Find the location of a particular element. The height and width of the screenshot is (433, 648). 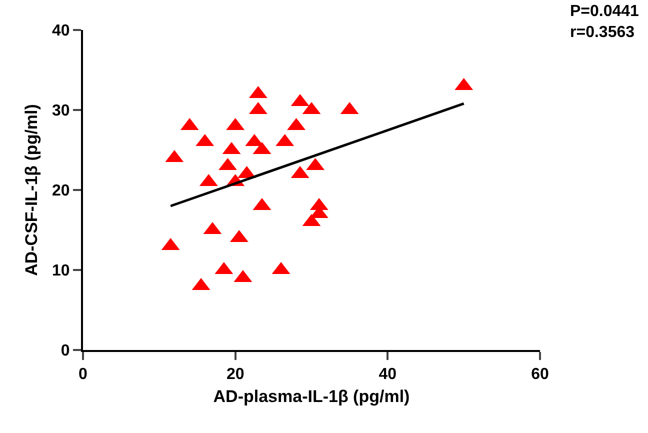

y-axis-title: AD-CSF-IL-1β (pg/ml) is located at coordinates (32, 190).